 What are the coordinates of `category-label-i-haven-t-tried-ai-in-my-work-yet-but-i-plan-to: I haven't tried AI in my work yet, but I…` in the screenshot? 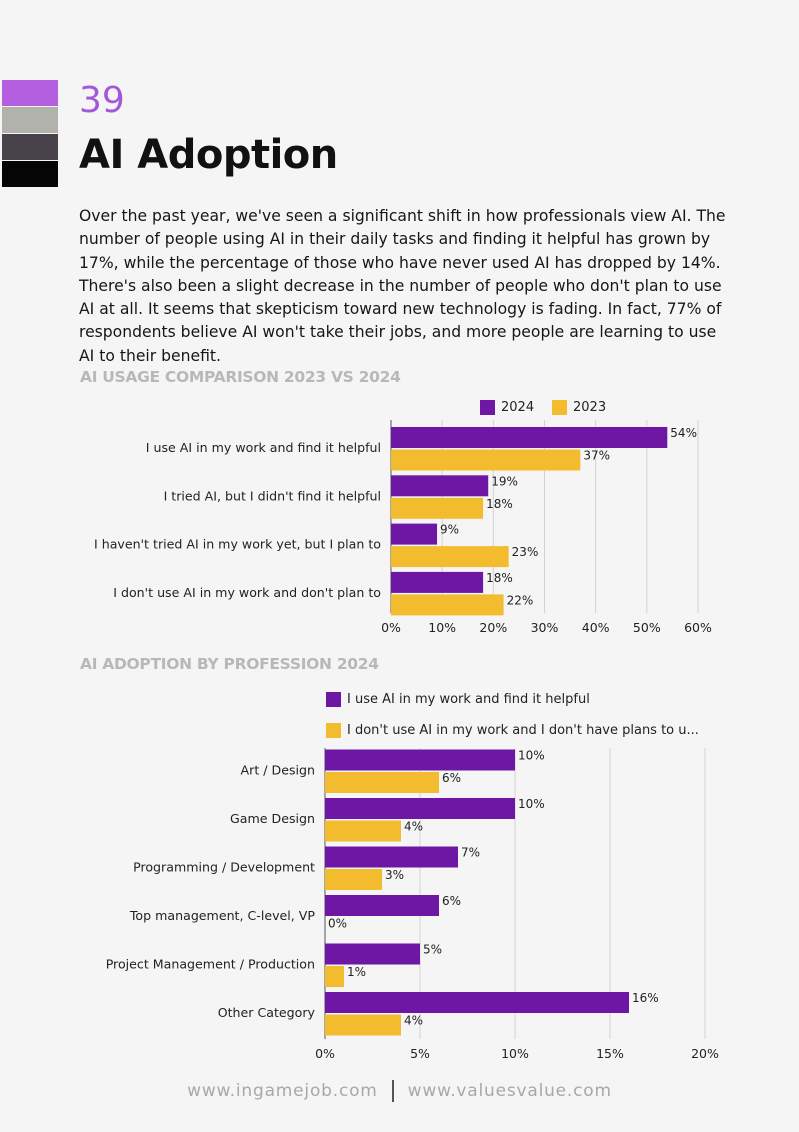 It's located at (237, 544).